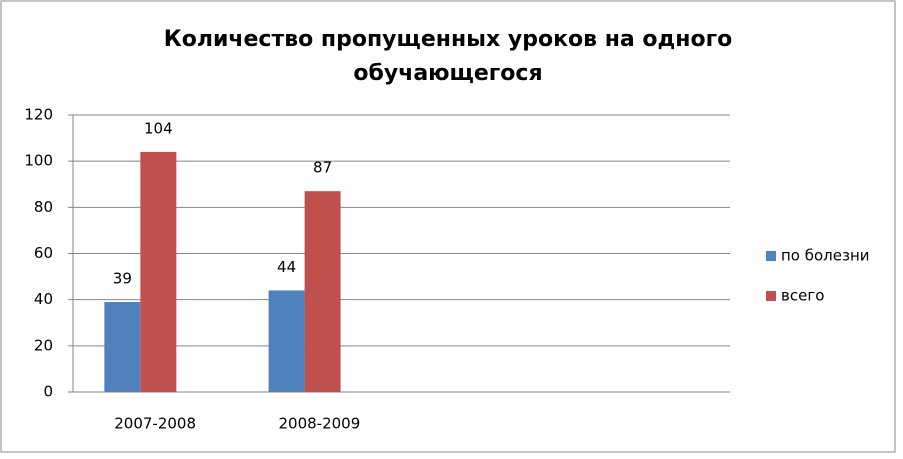  I want to click on data-label: 44, so click(286, 267).